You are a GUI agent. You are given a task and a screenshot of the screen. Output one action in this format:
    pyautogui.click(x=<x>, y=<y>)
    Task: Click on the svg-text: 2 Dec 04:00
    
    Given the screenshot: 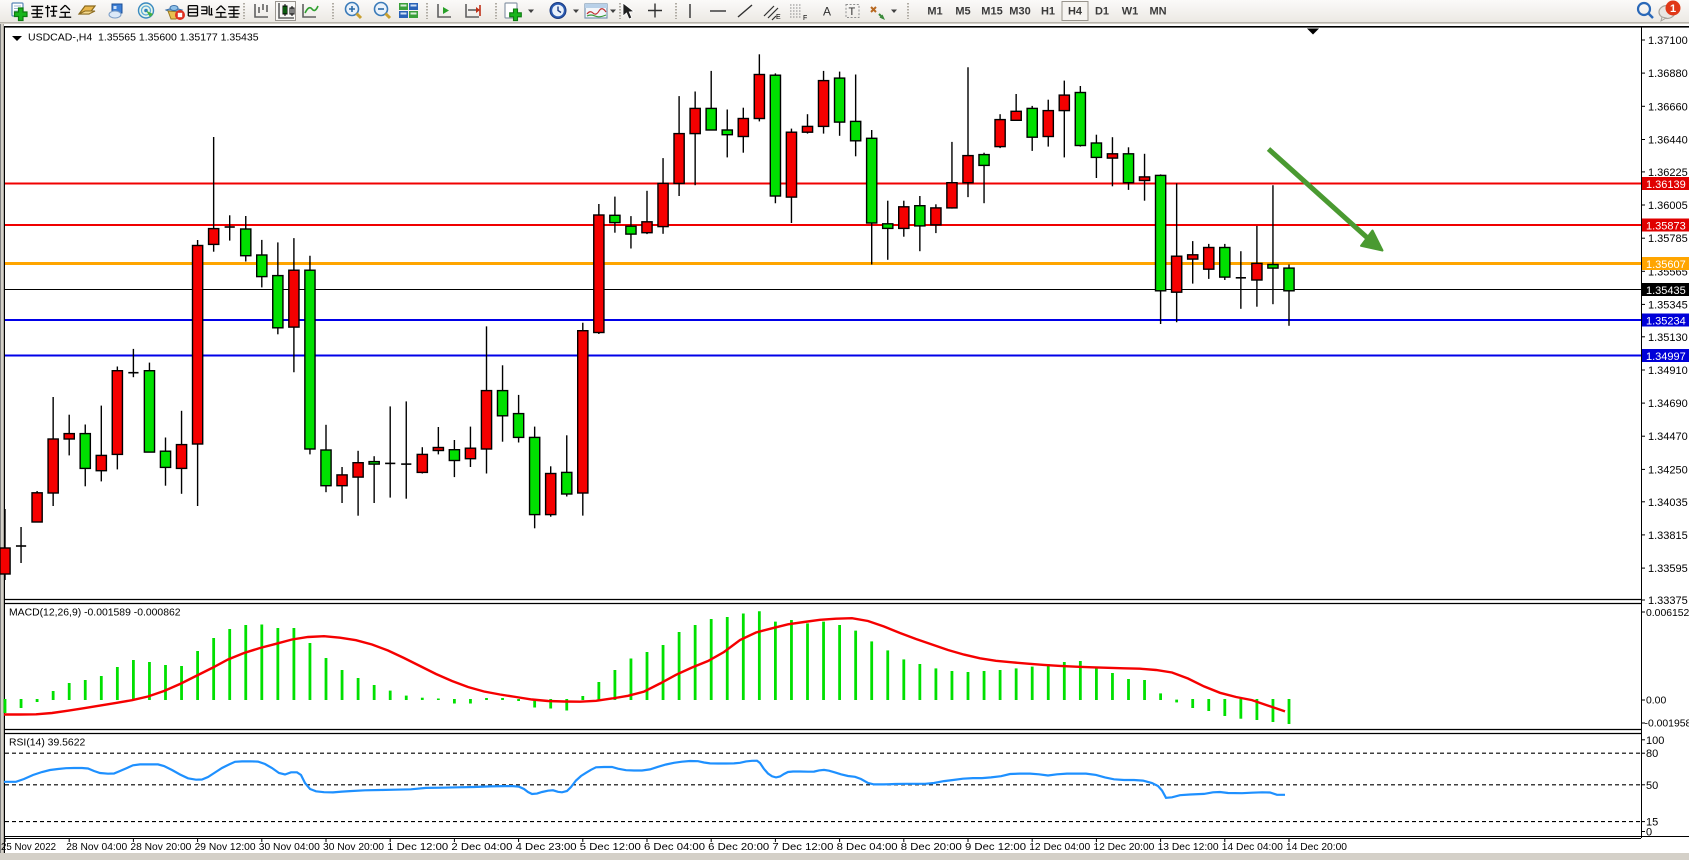 What is the action you would take?
    pyautogui.click(x=481, y=847)
    